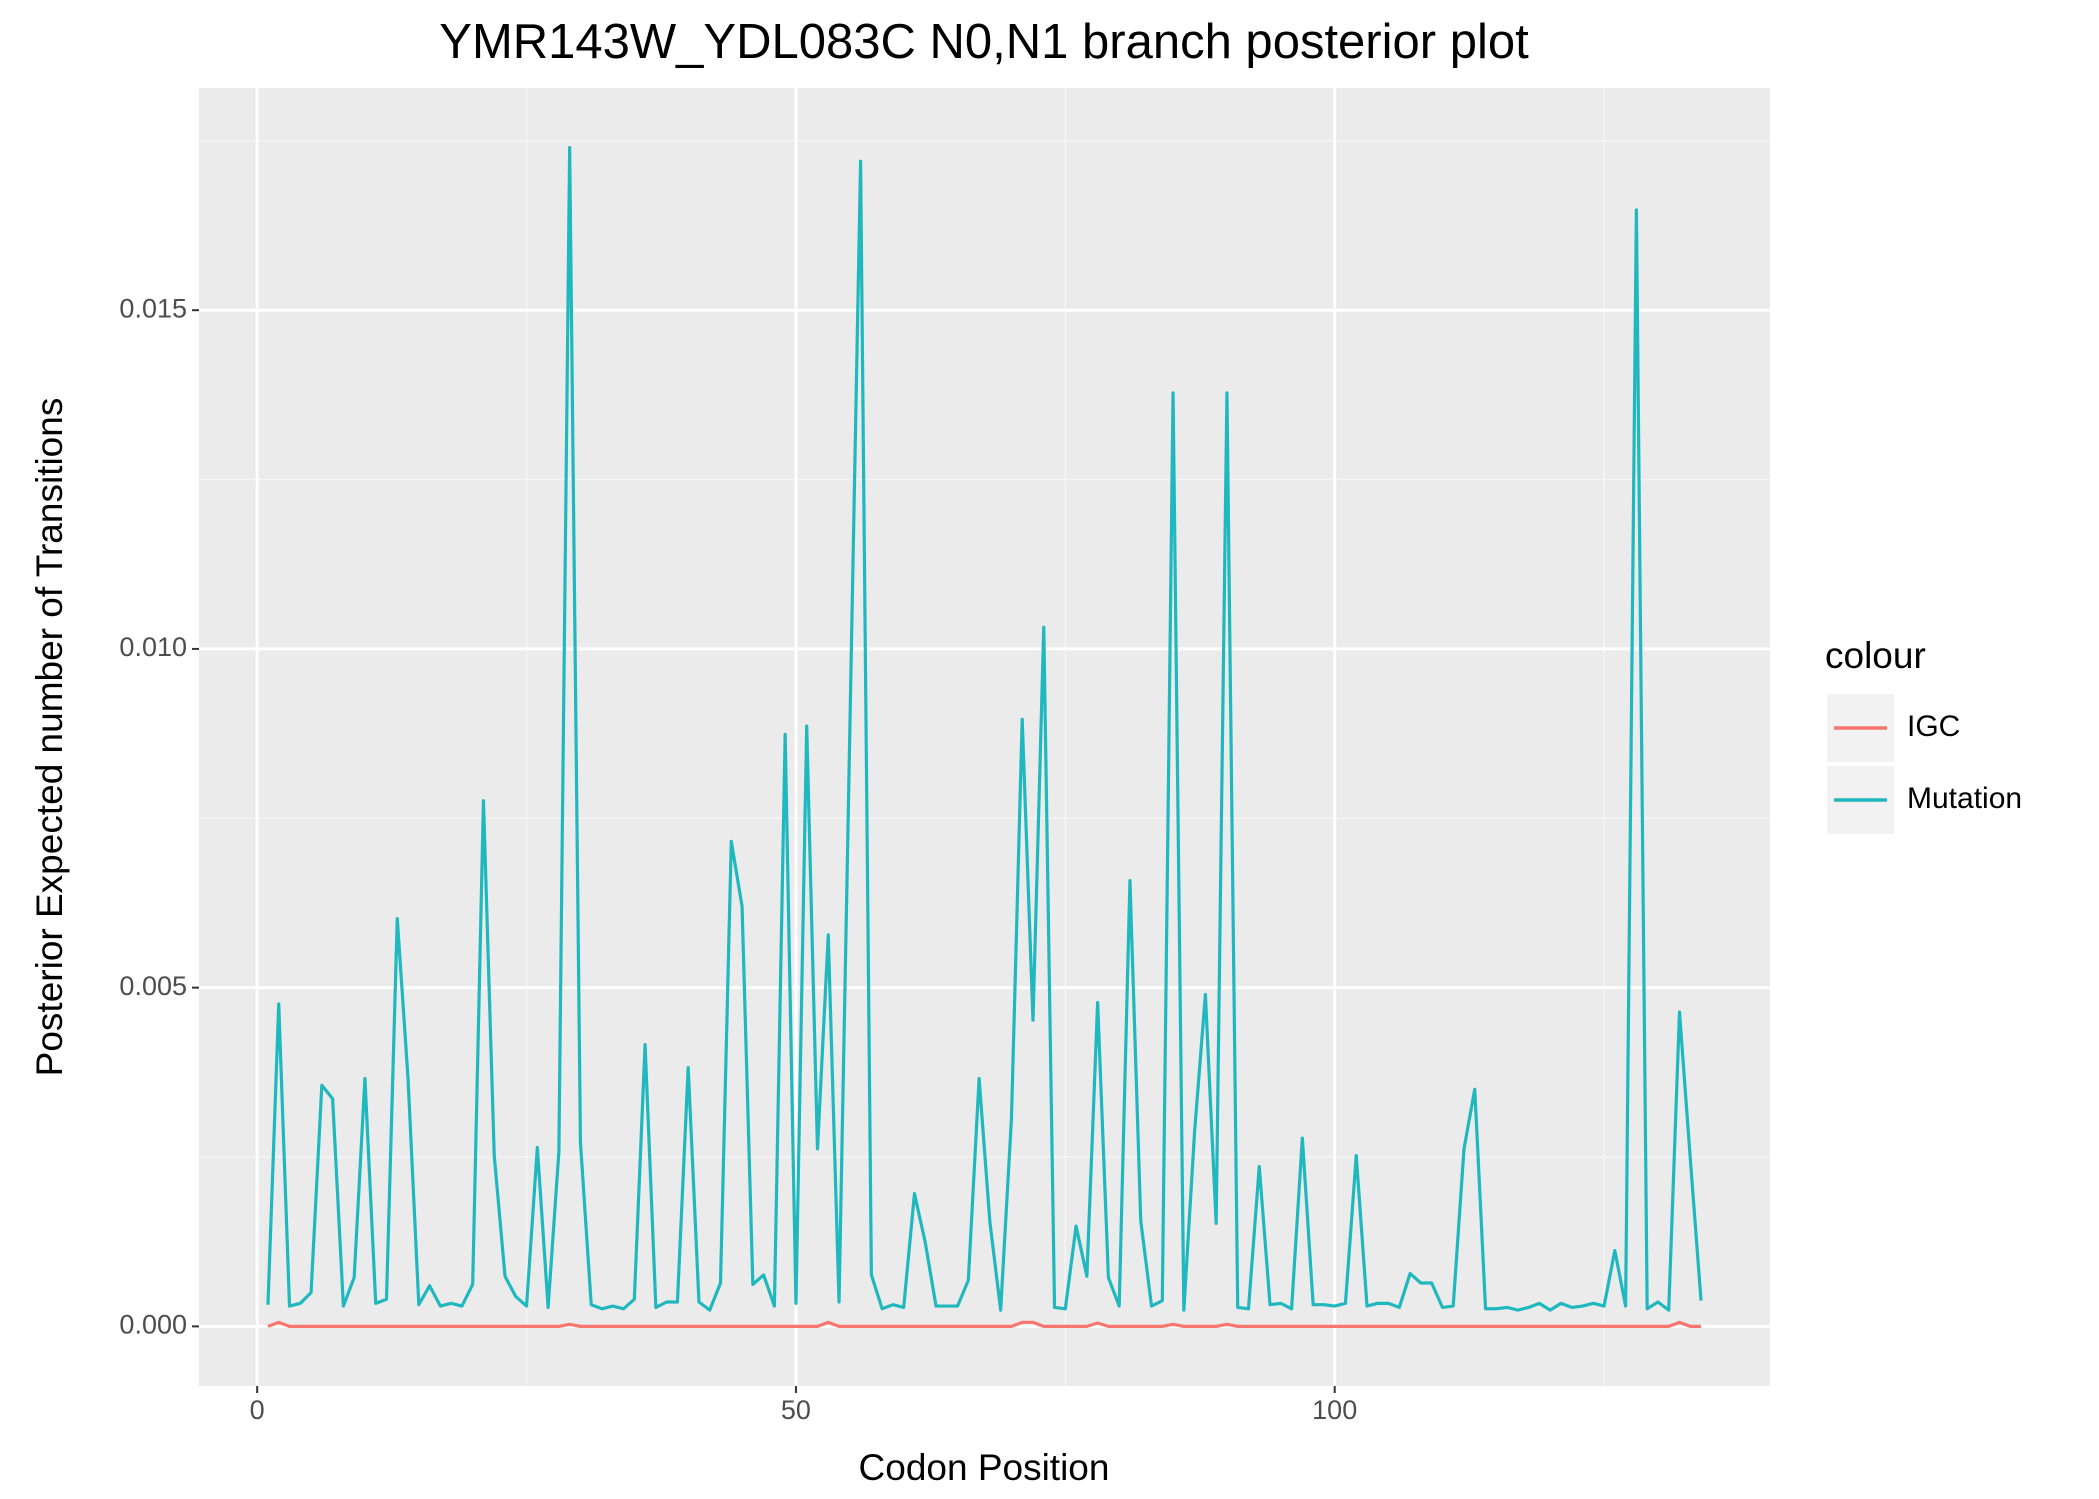  Describe the element at coordinates (153, 1325) in the screenshot. I see `y-tick-label: 0.000` at that location.